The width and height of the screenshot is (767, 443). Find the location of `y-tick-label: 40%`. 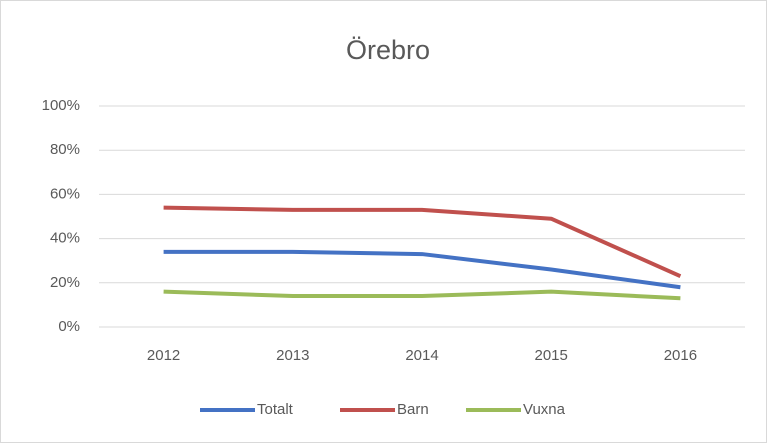

y-tick-label: 40% is located at coordinates (65, 238).